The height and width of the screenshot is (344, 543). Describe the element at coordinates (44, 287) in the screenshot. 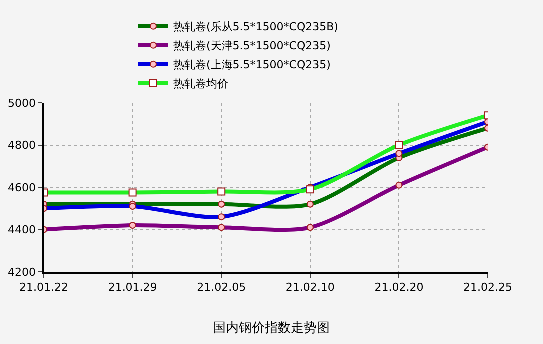

I see `x-tick-label: 21.01.22` at that location.